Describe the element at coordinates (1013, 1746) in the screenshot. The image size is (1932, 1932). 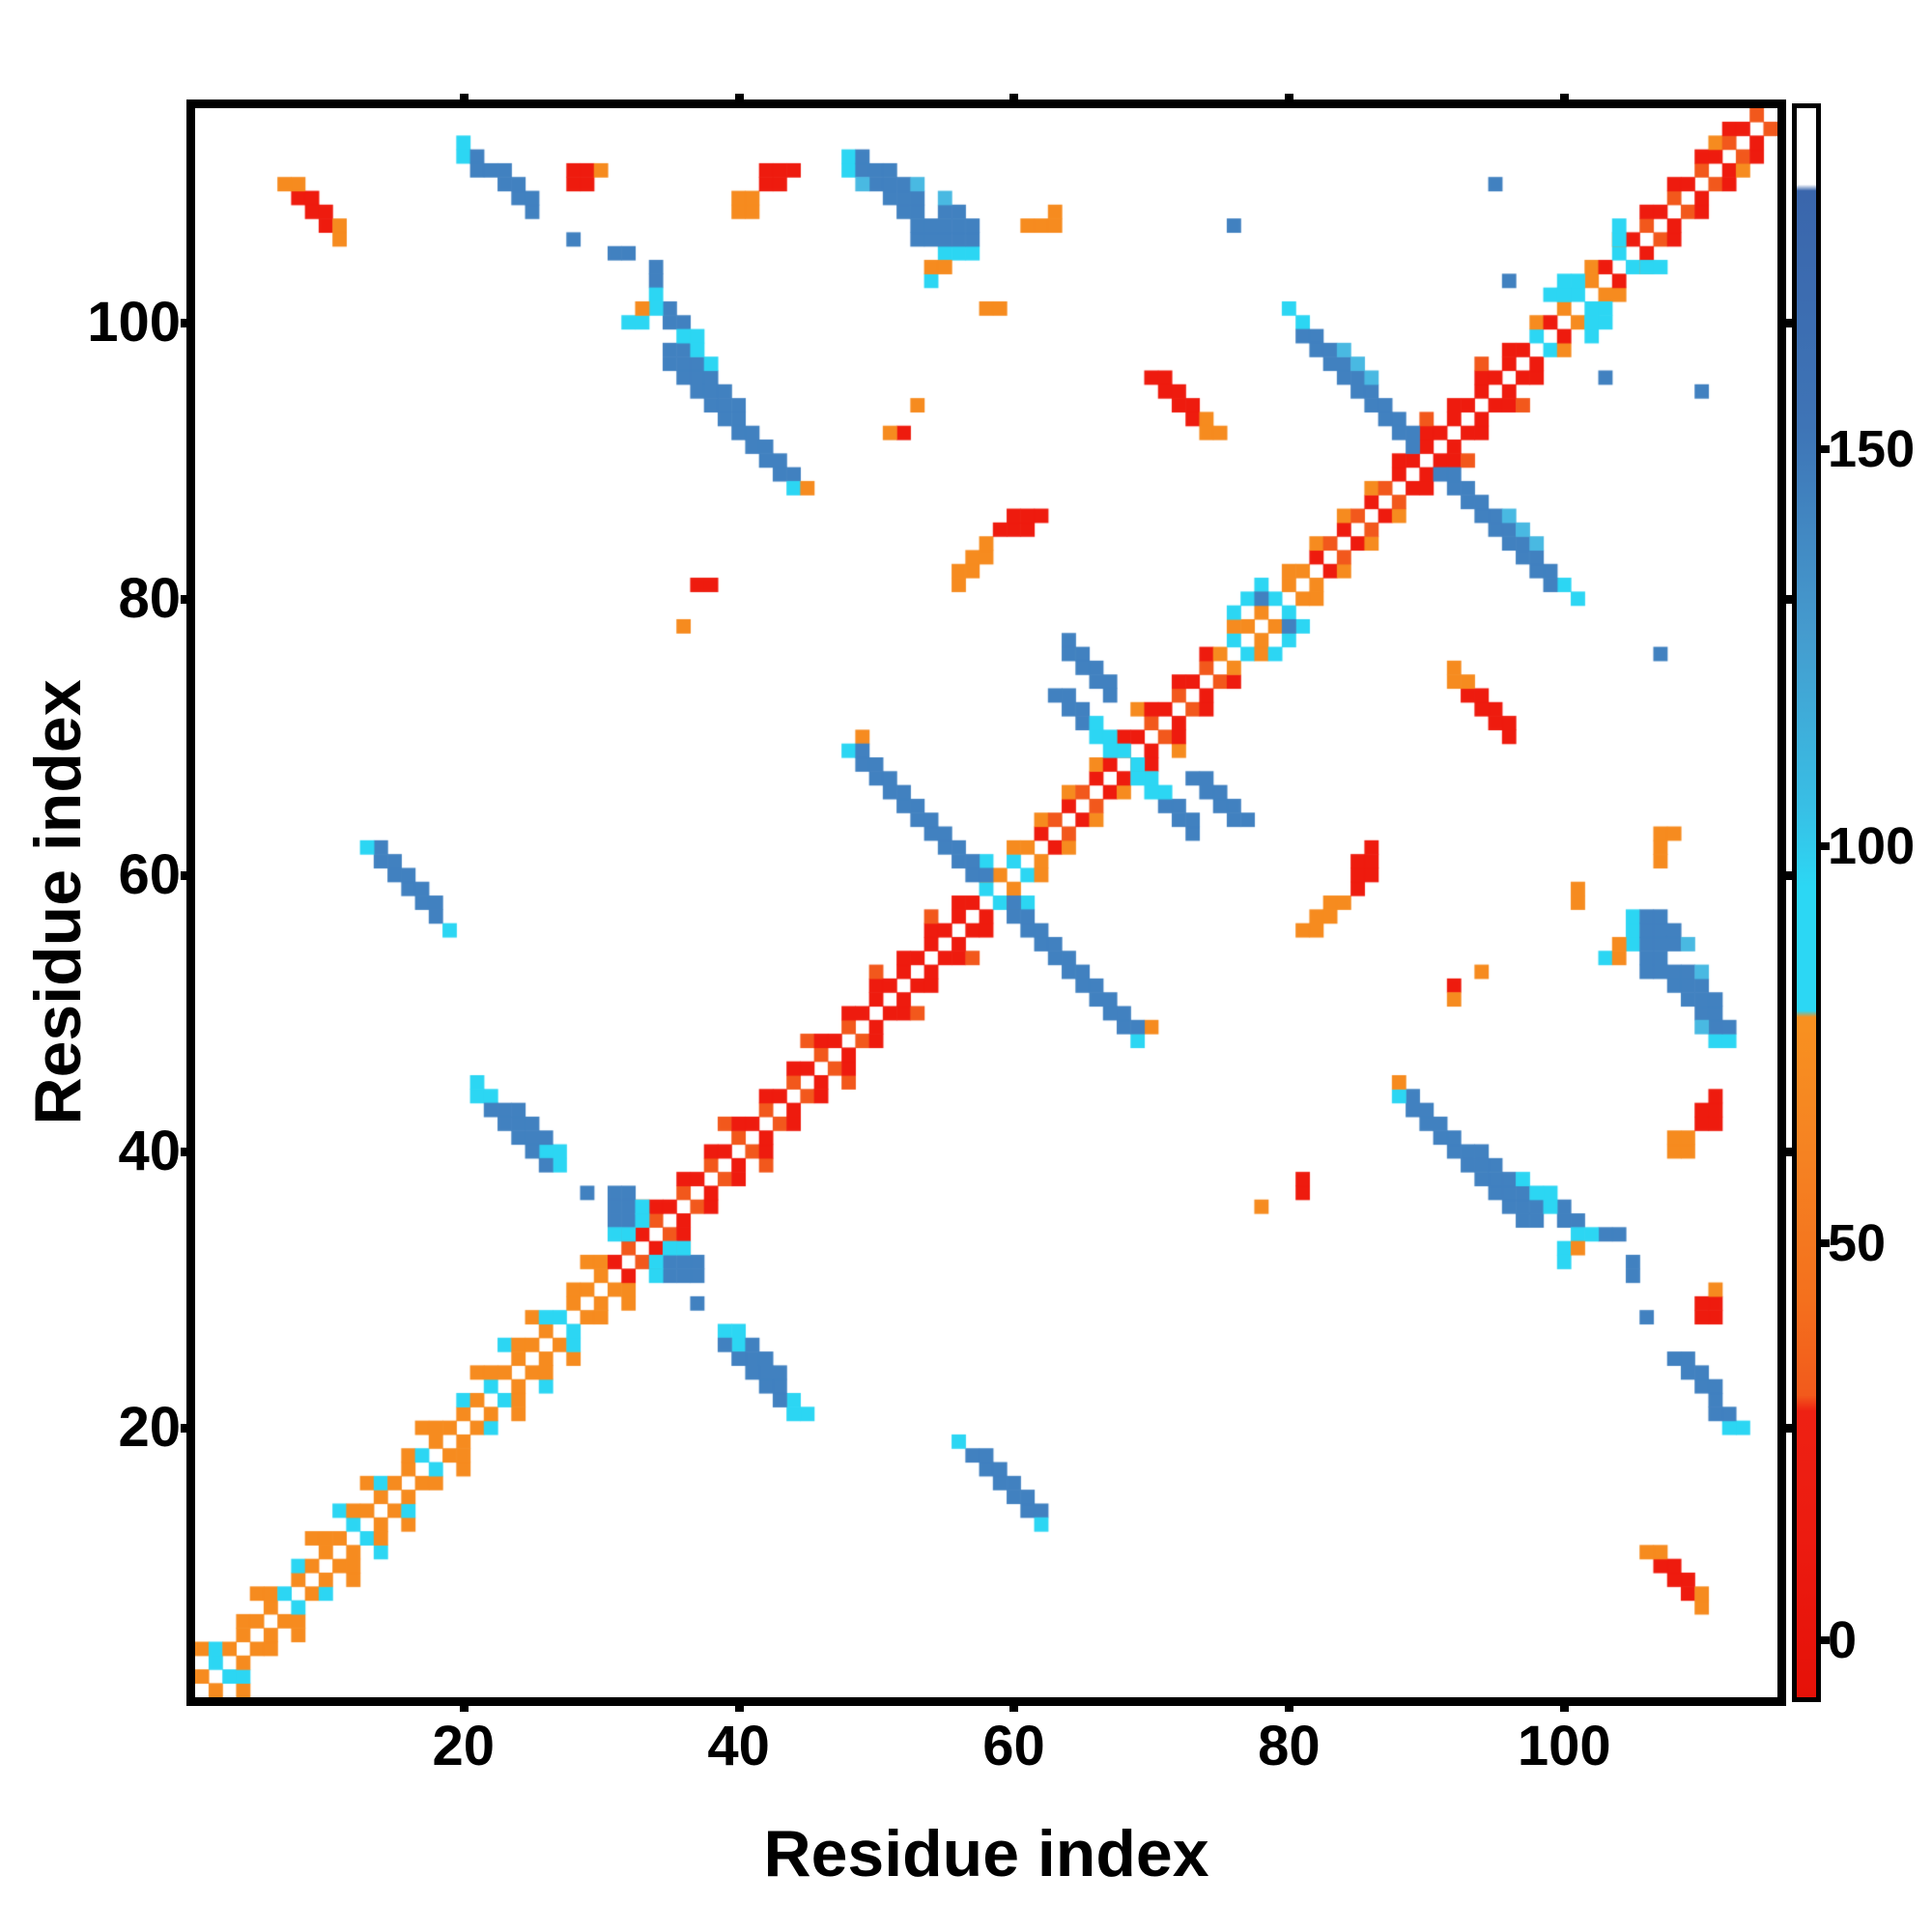
I see `x-tick-label: 60` at that location.